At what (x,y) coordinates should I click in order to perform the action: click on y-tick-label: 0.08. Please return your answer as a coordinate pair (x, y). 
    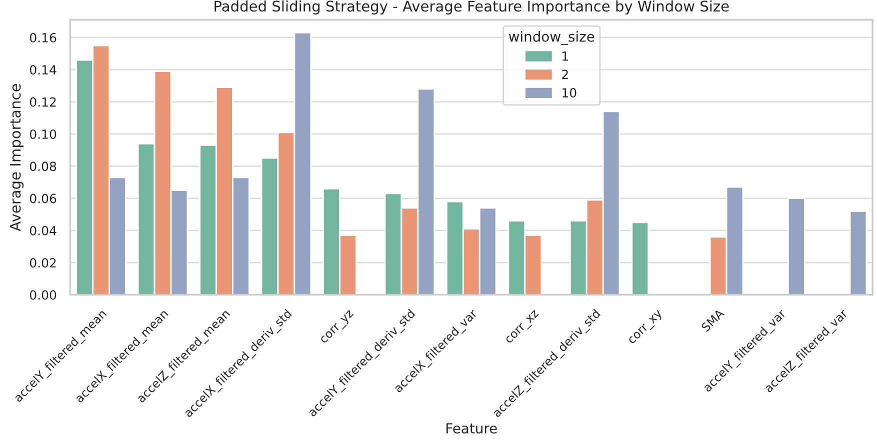
    Looking at the image, I should click on (43, 167).